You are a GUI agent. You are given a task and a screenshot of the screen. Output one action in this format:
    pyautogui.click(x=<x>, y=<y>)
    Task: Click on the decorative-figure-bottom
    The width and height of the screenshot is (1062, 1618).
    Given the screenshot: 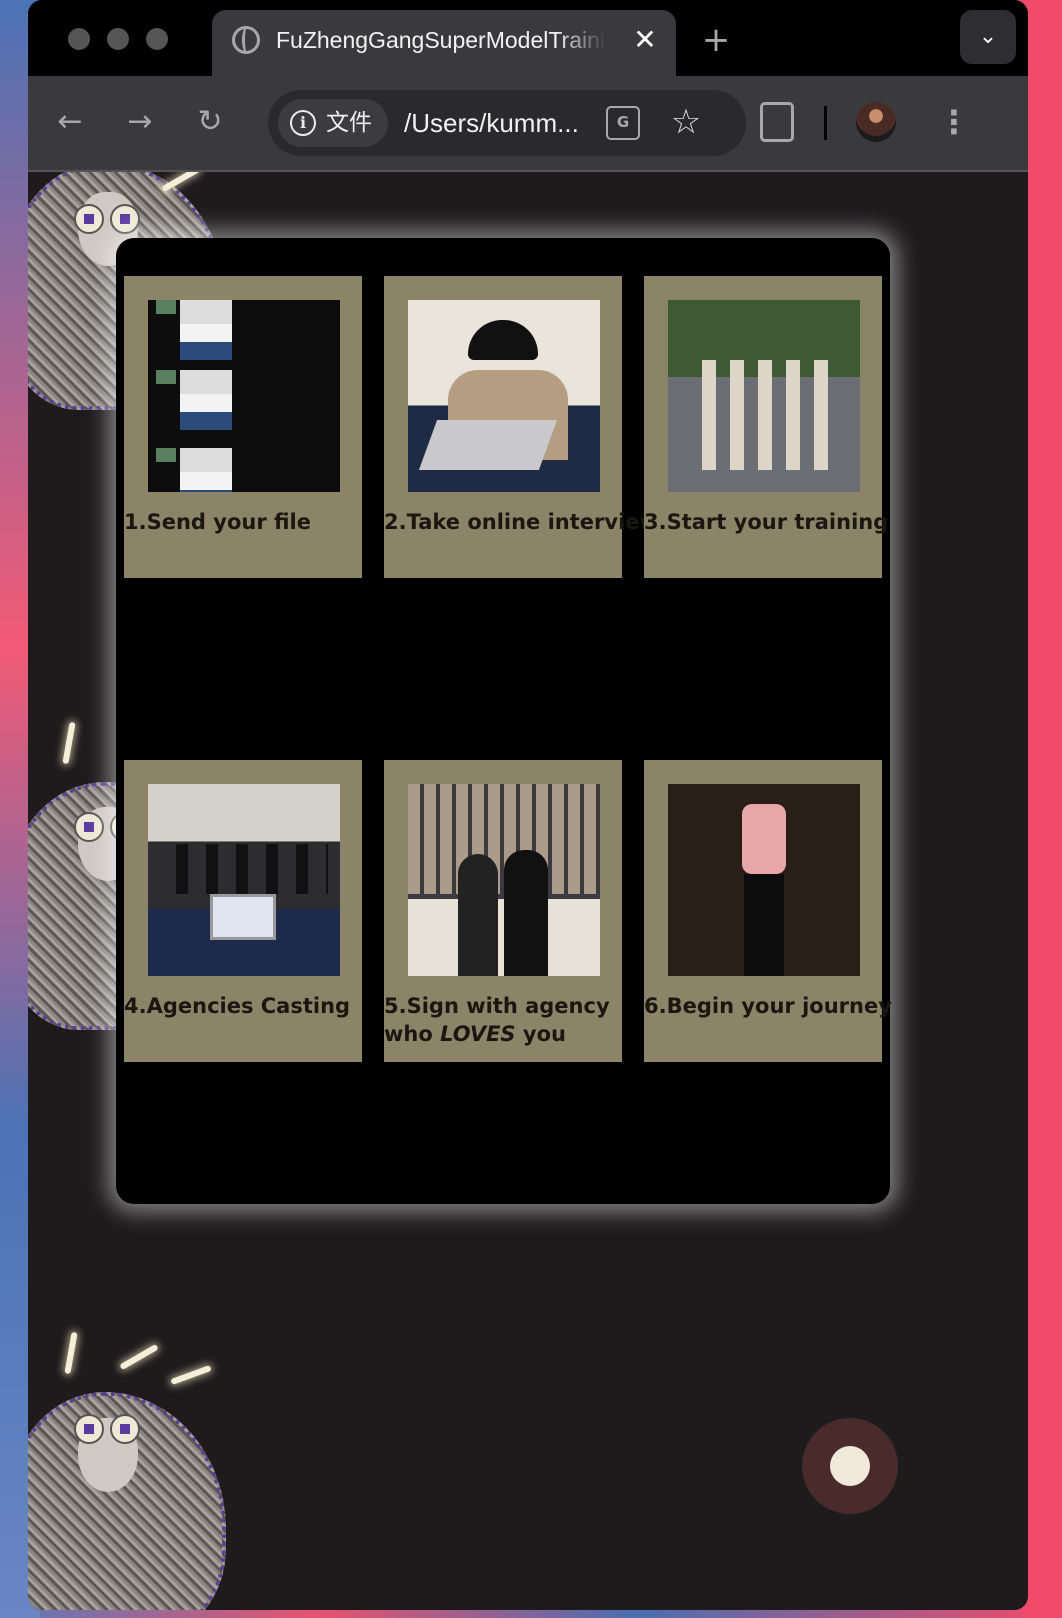 What is the action you would take?
    pyautogui.click(x=128, y=1470)
    